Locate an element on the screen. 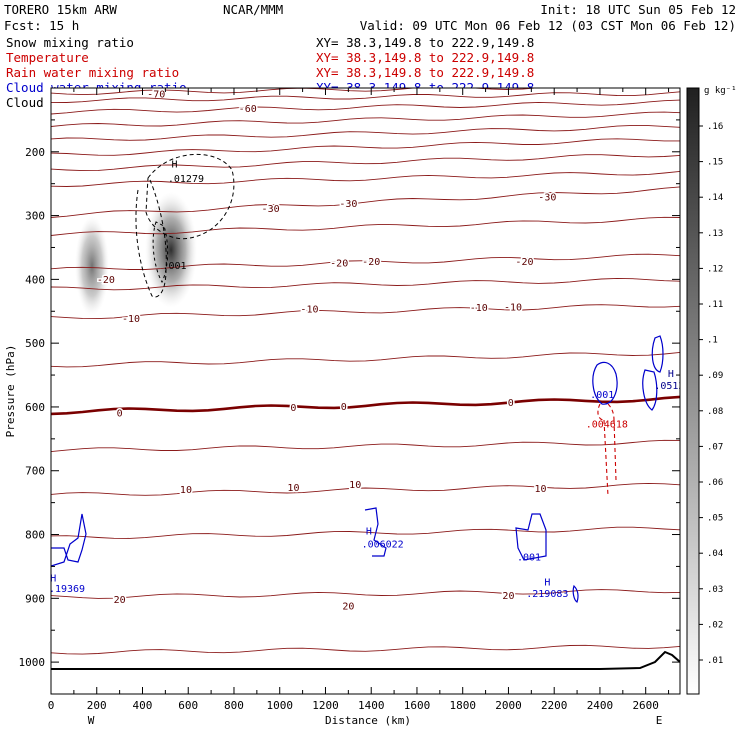  y-axis-label: Pressure (hPa) is located at coordinates (10, 391).